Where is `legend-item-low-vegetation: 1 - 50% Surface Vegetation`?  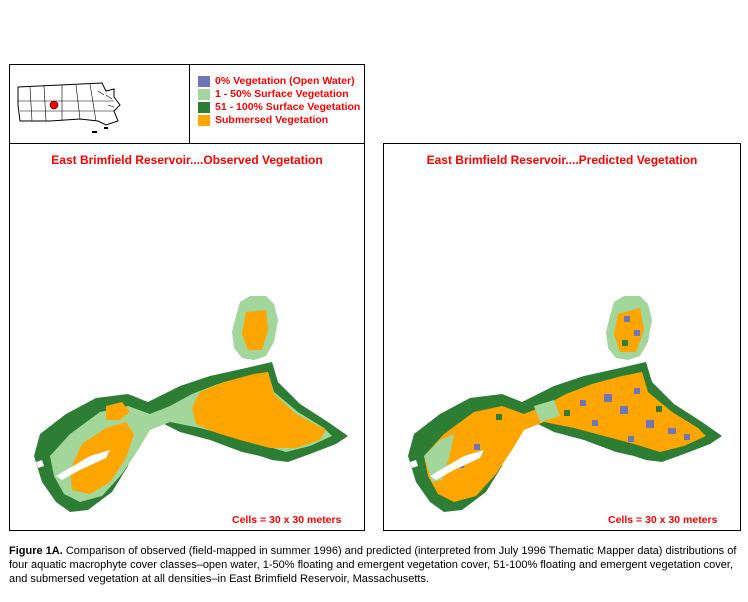 legend-item-low-vegetation: 1 - 50% Surface Vegetation is located at coordinates (273, 94).